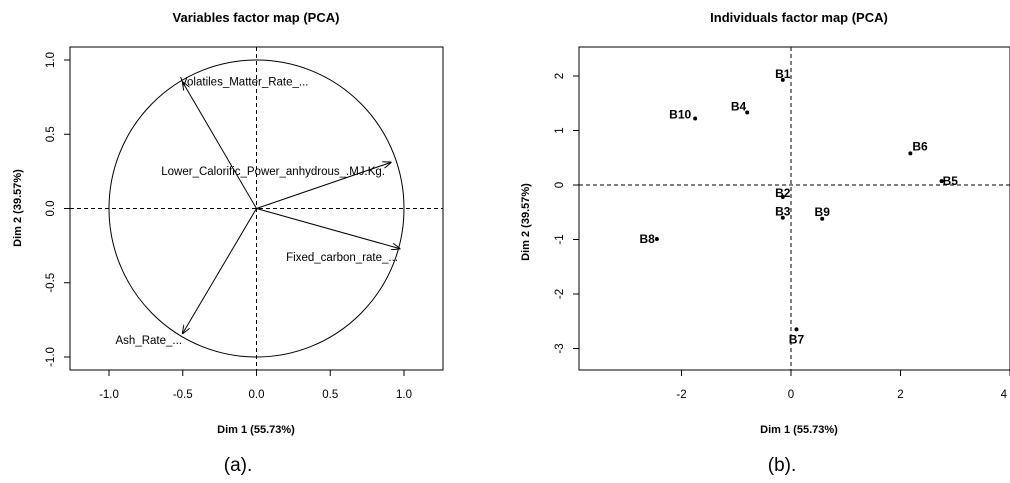 This screenshot has width=1010, height=483. Describe the element at coordinates (257, 395) in the screenshot. I see `x-tick-label: 0.0` at that location.